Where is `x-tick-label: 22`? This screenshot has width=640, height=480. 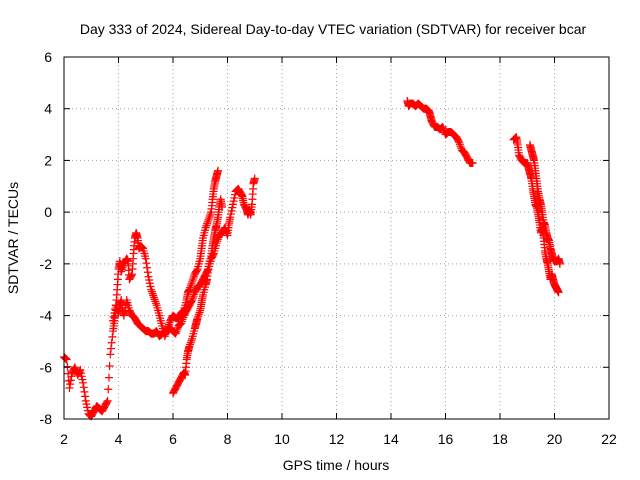 x-tick-label: 22 is located at coordinates (609, 439).